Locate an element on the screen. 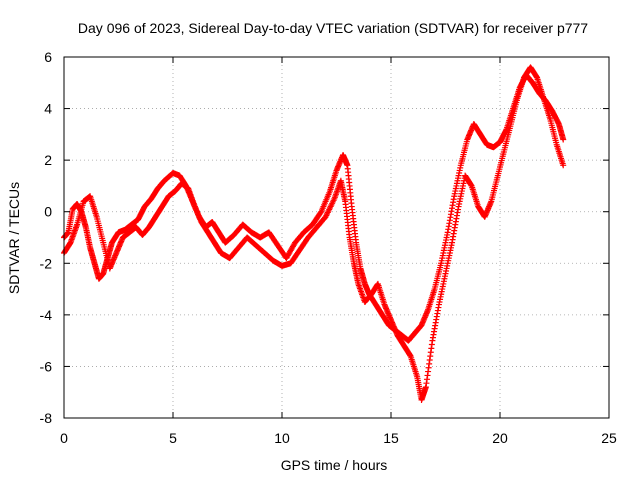 The width and height of the screenshot is (640, 480). x-tick-label: 10 is located at coordinates (282, 438).